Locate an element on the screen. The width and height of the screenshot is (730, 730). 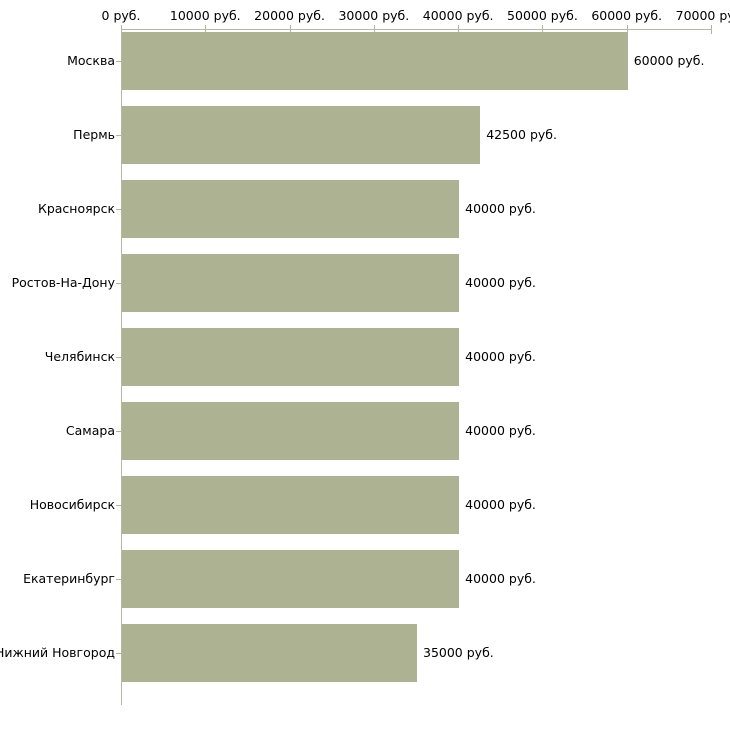
category-label: Москва is located at coordinates (91, 60).